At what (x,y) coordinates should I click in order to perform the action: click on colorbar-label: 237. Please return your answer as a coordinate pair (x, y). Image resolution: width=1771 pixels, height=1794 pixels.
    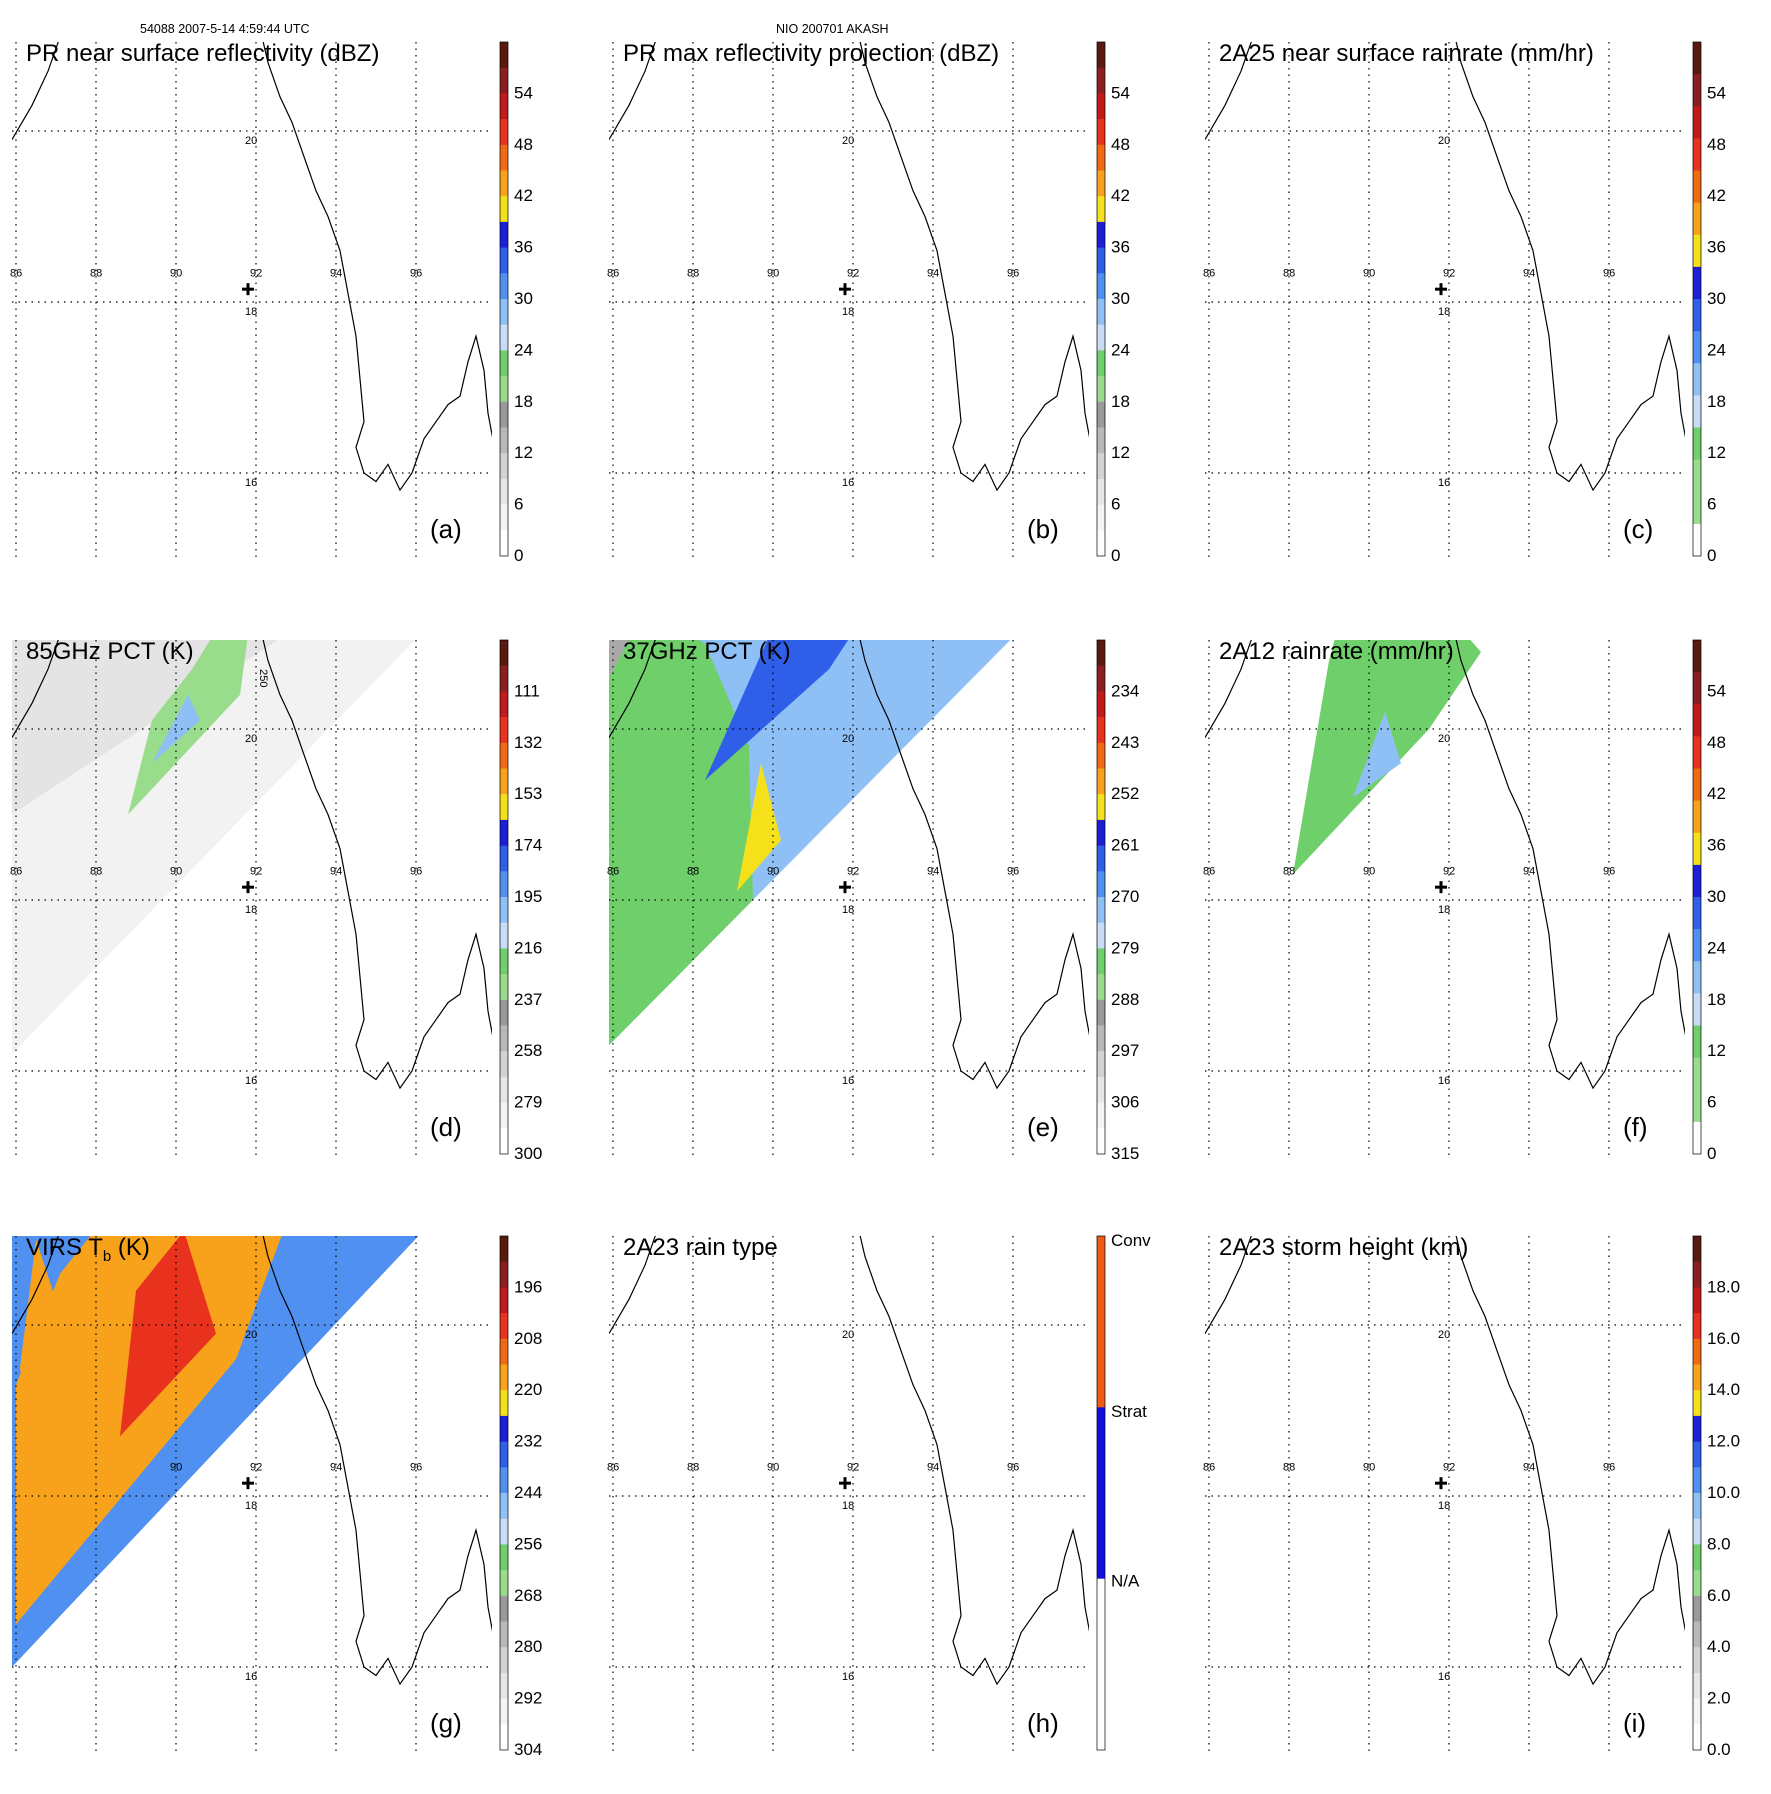
    Looking at the image, I should click on (528, 999).